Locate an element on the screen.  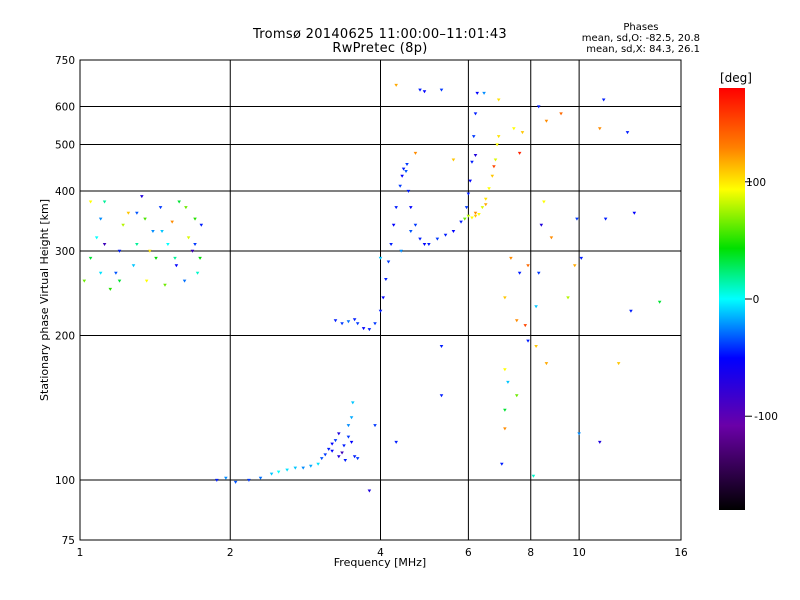
colorbar-label: [deg] is located at coordinates (736, 78).